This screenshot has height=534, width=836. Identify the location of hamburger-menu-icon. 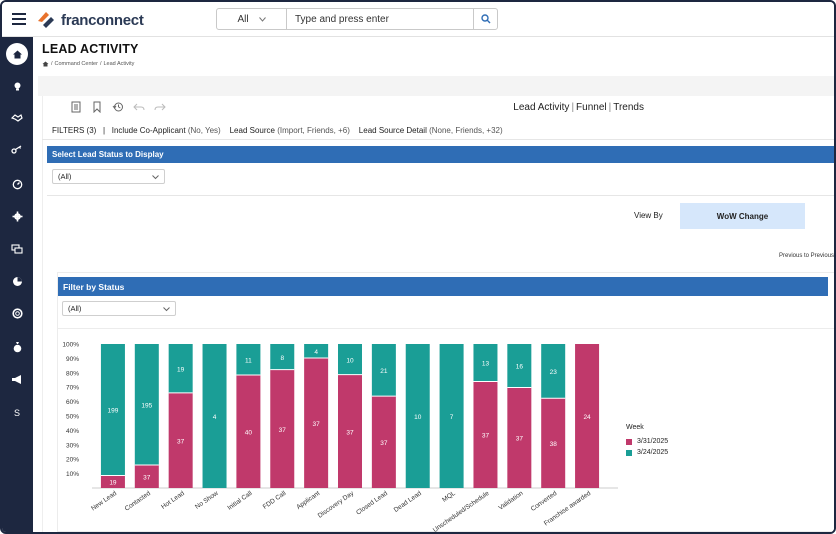
(19, 19).